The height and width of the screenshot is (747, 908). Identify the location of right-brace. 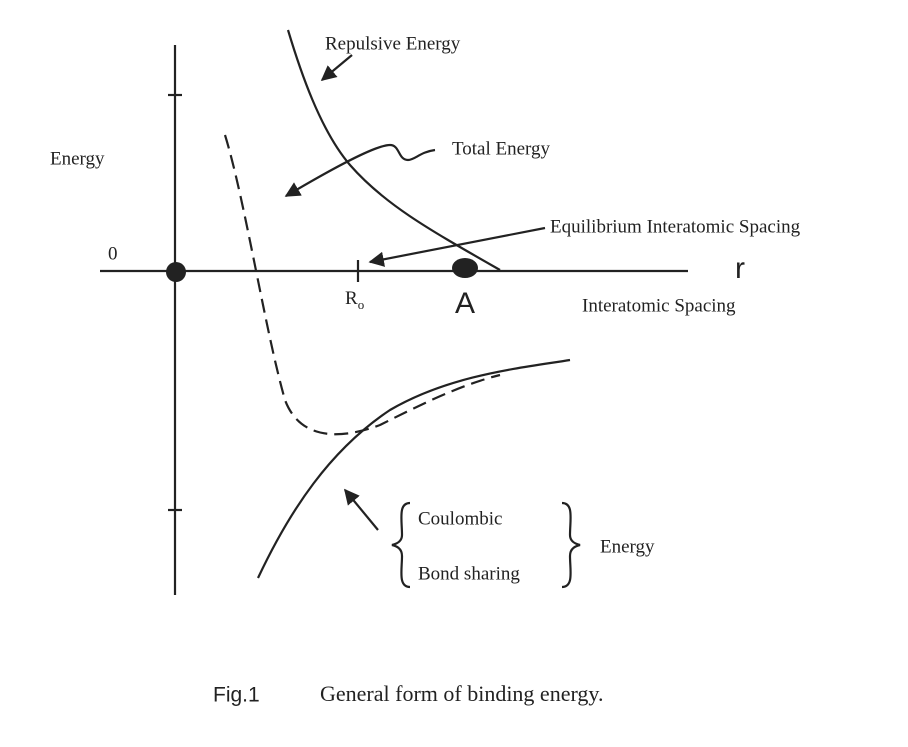
(571, 545).